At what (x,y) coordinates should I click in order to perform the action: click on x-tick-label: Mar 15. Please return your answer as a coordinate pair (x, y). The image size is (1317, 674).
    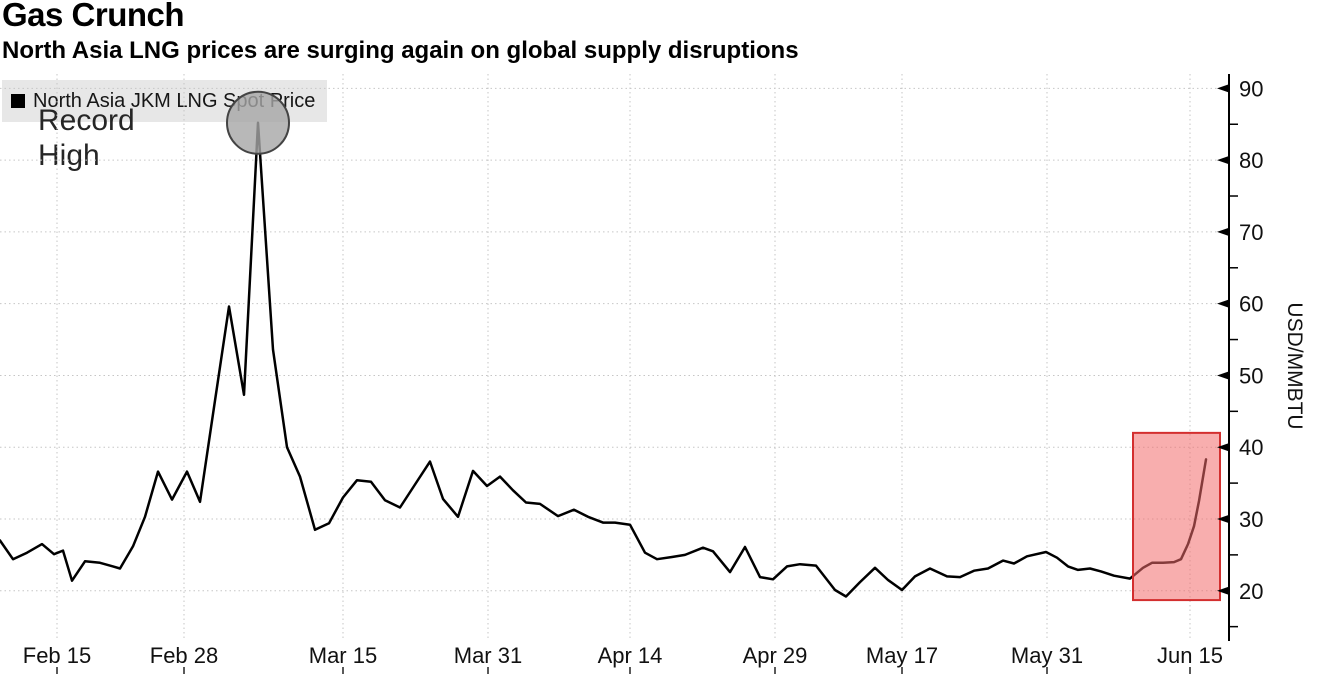
    Looking at the image, I should click on (343, 655).